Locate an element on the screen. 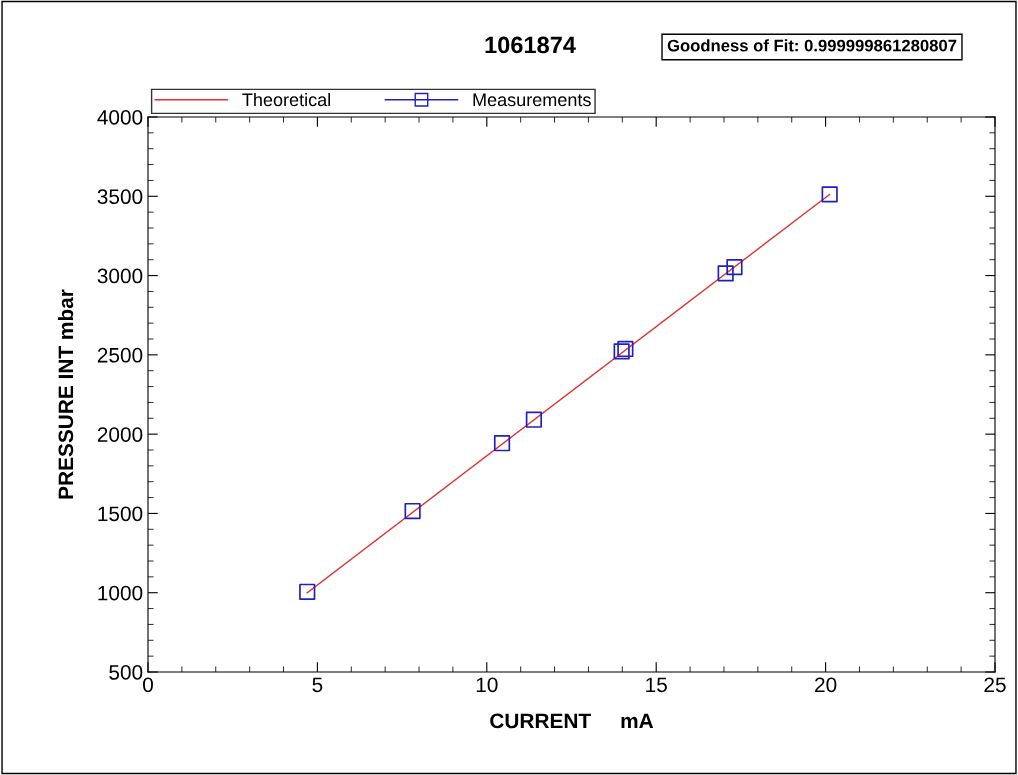 The image size is (1018, 775). chart-title: 1061874 is located at coordinates (530, 45).